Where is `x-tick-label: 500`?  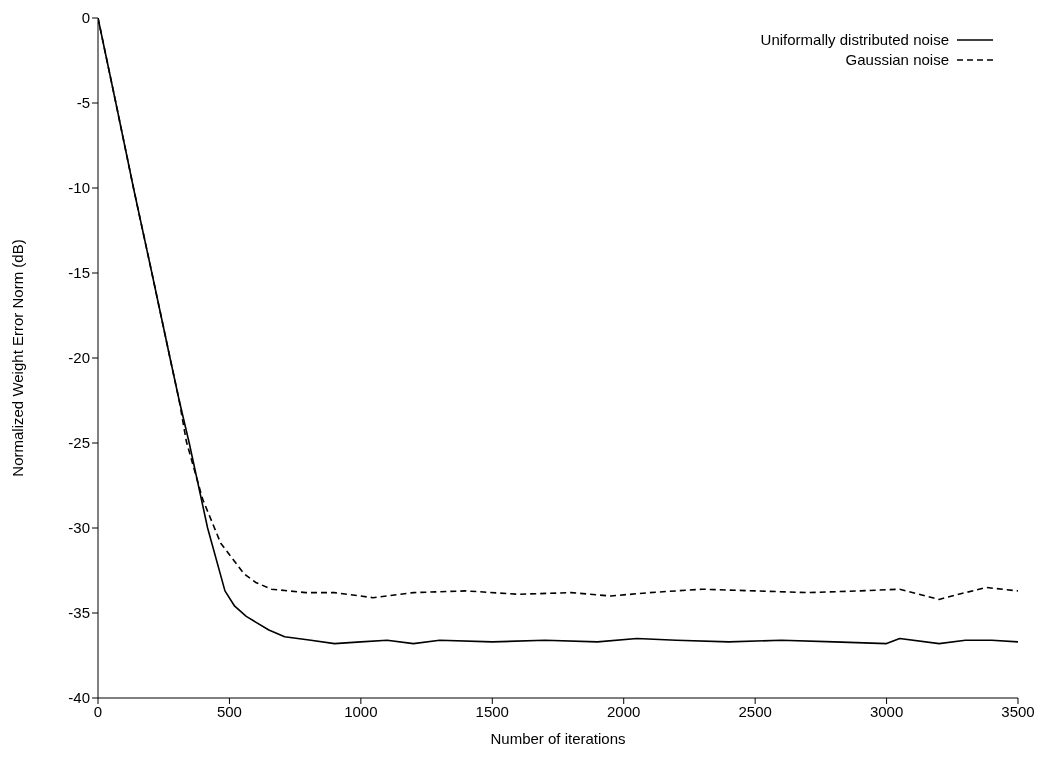
x-tick-label: 500 is located at coordinates (229, 711).